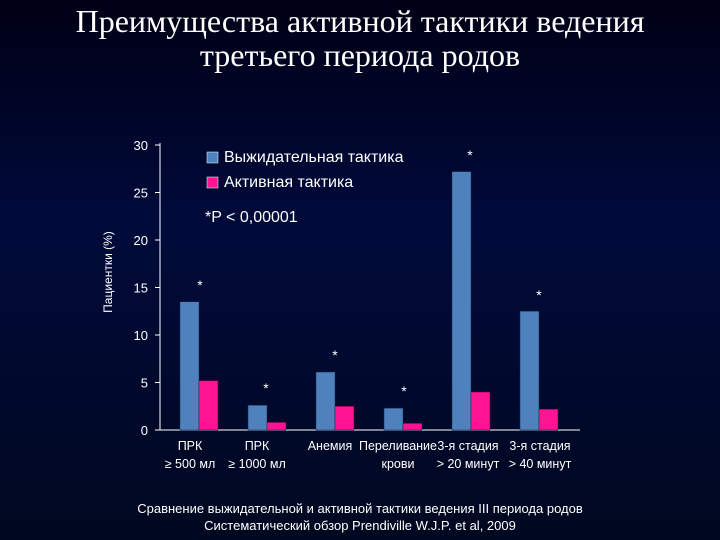  Describe the element at coordinates (141, 145) in the screenshot. I see `y-tick-label: 30` at that location.